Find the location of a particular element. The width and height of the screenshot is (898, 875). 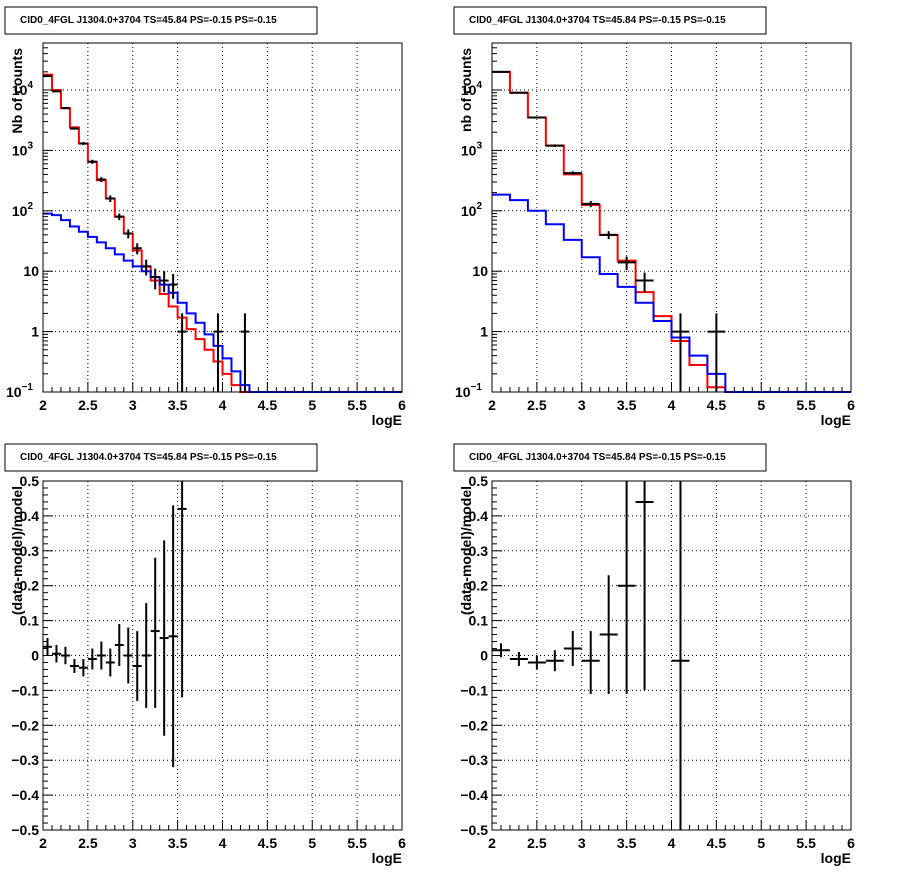

y-tick-label: 10² is located at coordinates (472, 210).